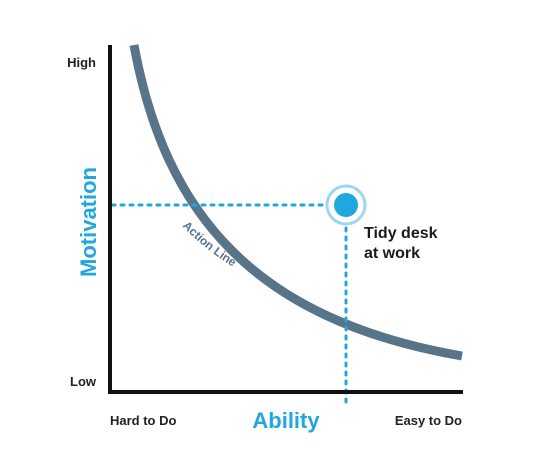  I want to click on x-axis-high-label: Easy to Do, so click(428, 420).